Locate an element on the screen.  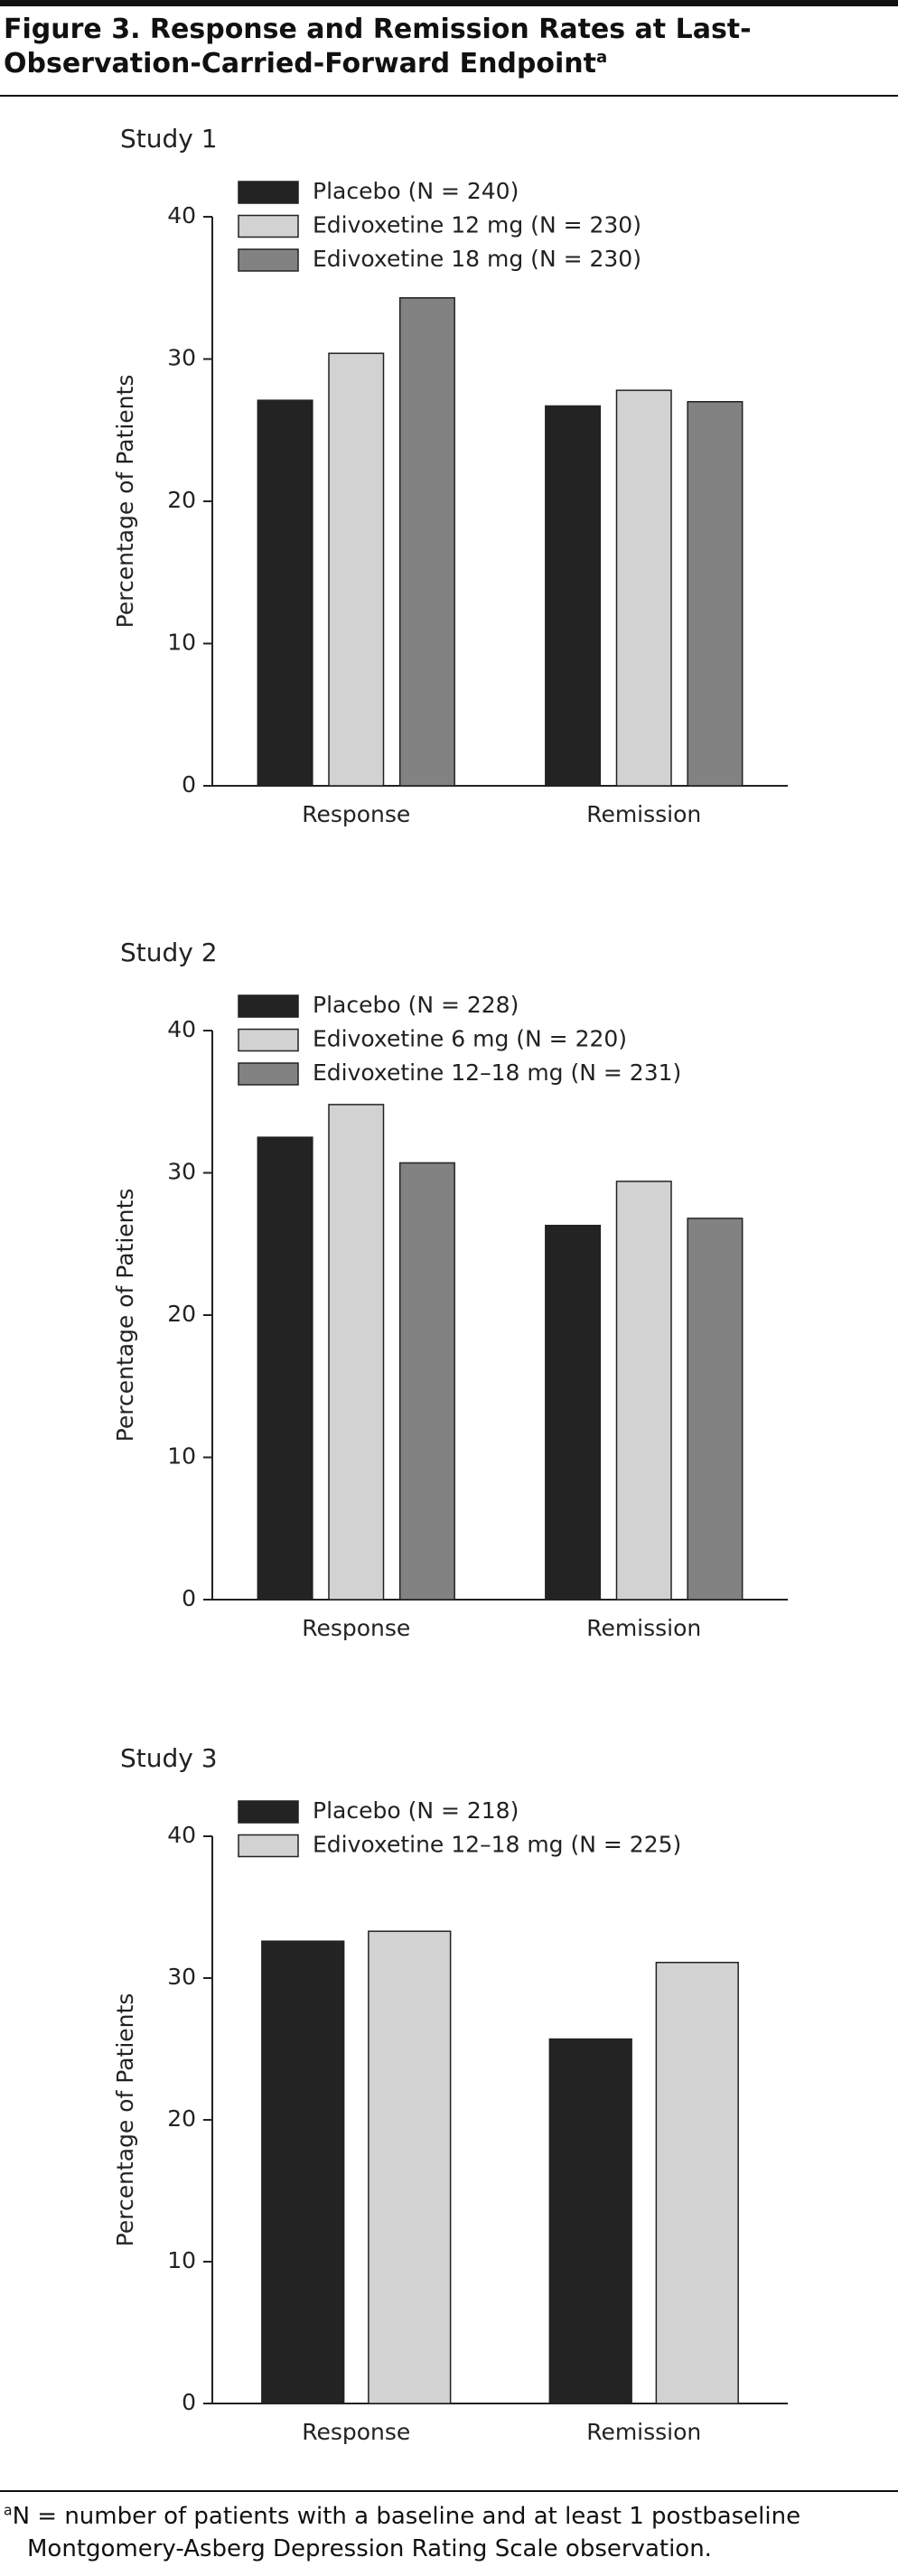
legend-label: Edivoxetine 12–18 mg (N = 225) is located at coordinates (497, 1845).